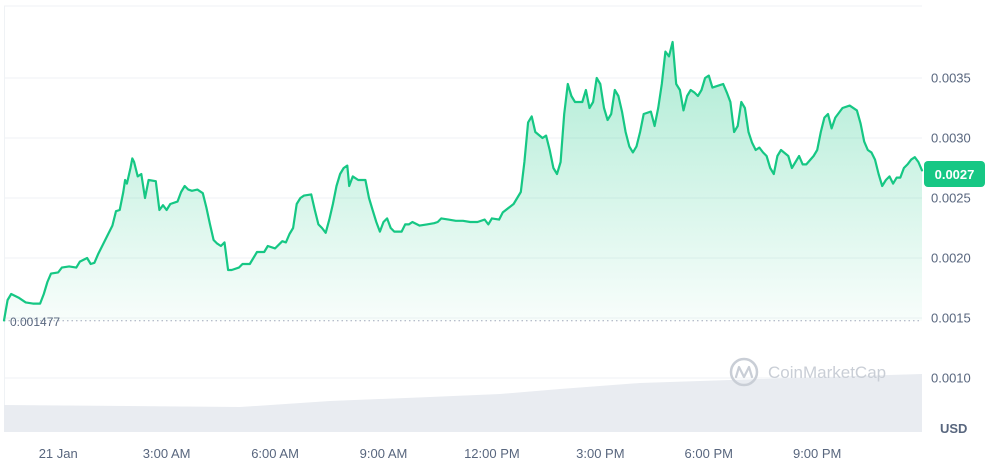 This screenshot has width=986, height=461. What do you see at coordinates (709, 453) in the screenshot?
I see `x-tick-label: 6:00 PM` at bounding box center [709, 453].